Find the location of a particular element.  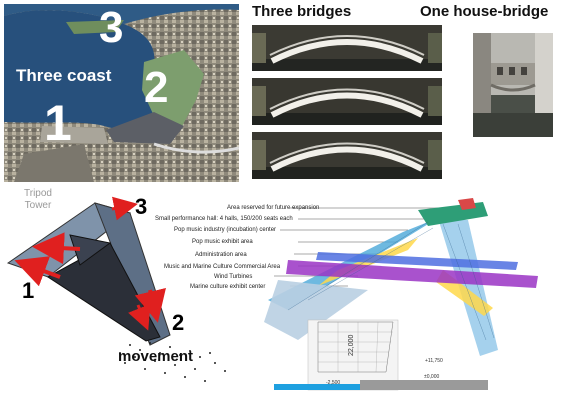

tripod-tower-label: Tripod Tower is located at coordinates (38, 199).